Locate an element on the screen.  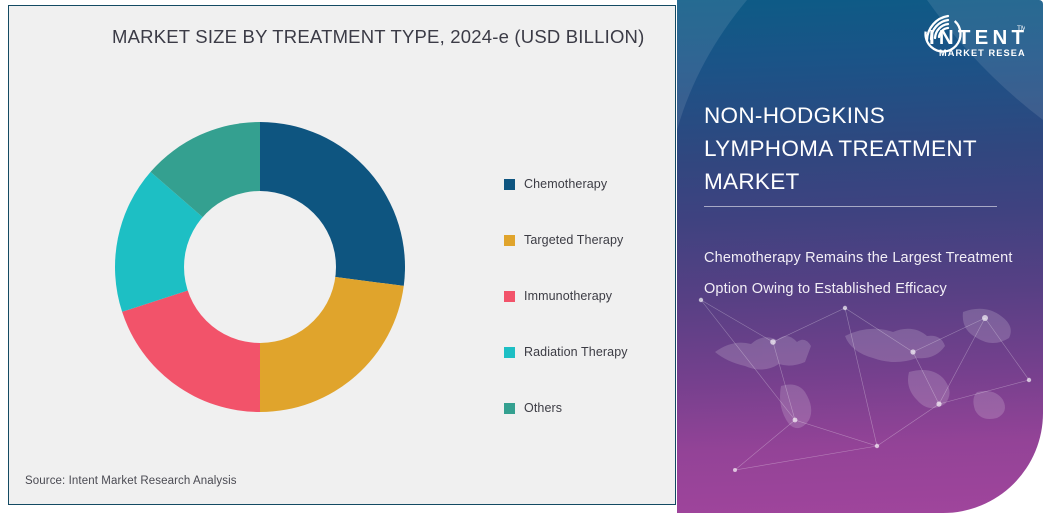
donut-center-hole is located at coordinates (260, 267).